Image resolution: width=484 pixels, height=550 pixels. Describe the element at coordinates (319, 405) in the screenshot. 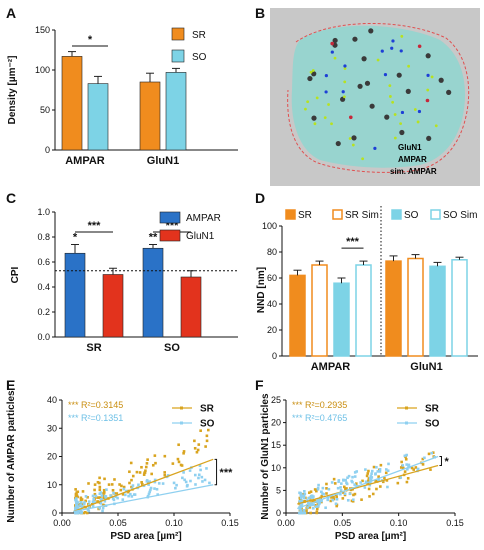

I see `r2-label-f-sr: *** R²=0.2935` at that location.